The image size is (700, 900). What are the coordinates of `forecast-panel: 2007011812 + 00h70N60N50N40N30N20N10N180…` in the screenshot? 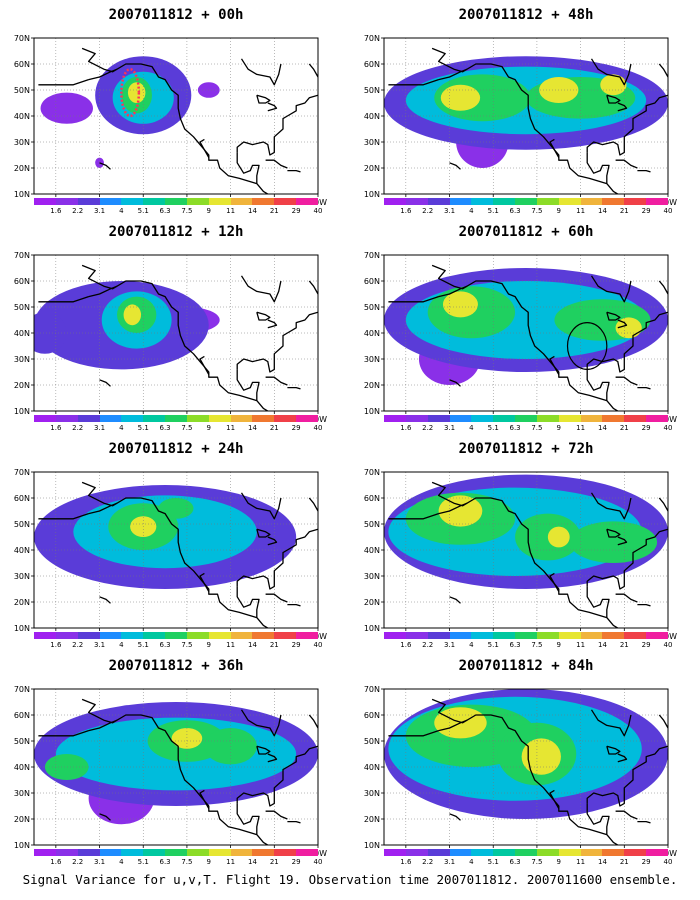 It's located at (170, 113).